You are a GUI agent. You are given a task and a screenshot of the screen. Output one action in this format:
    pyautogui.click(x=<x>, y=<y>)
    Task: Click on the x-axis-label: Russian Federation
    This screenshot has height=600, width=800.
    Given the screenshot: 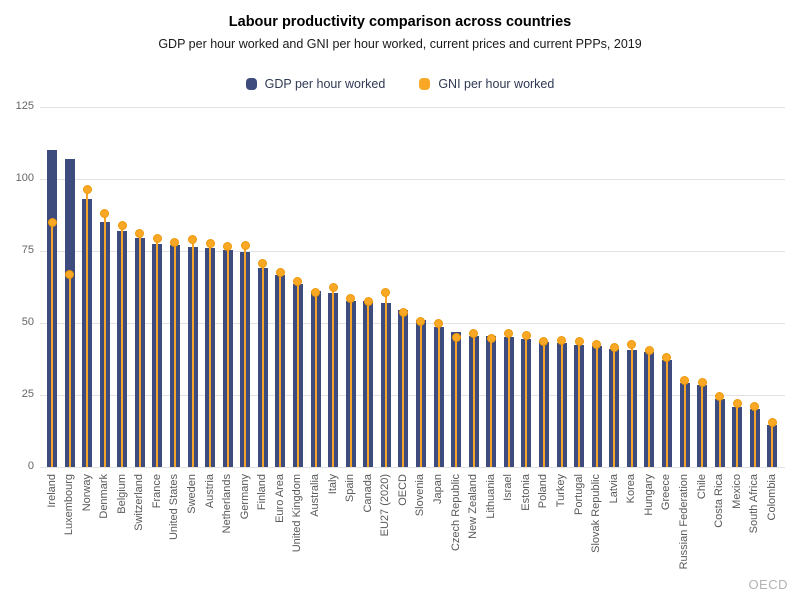 What is the action you would take?
    pyautogui.click(x=684, y=522)
    